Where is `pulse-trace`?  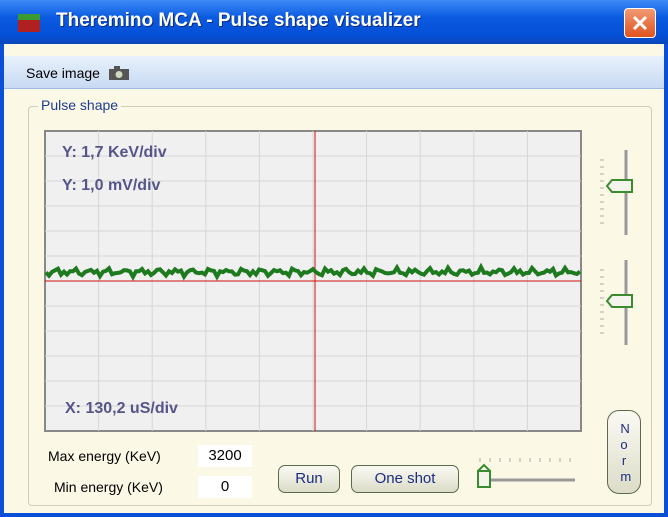 pulse-trace is located at coordinates (313, 271).